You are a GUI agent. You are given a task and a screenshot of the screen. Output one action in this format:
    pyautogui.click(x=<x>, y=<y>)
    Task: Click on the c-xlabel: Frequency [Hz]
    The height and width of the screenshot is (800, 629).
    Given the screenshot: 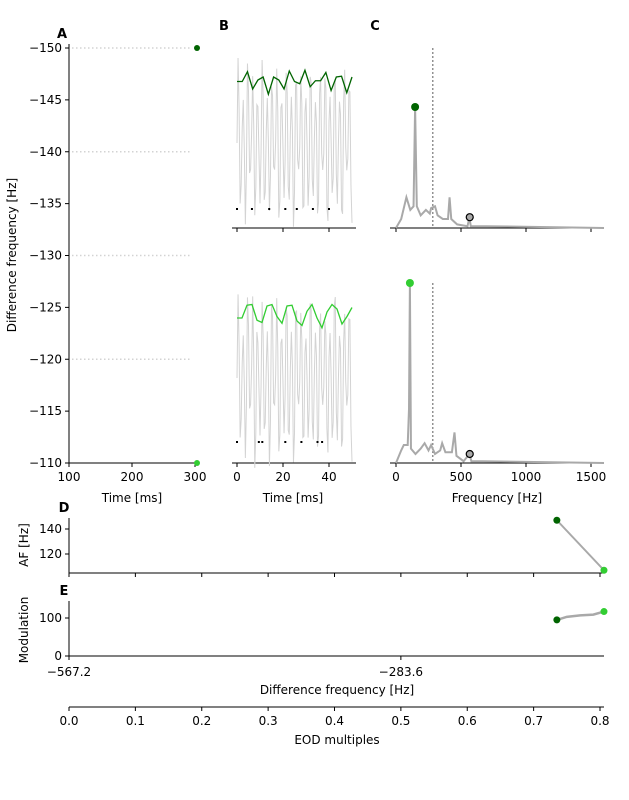 What is the action you would take?
    pyautogui.click(x=497, y=498)
    